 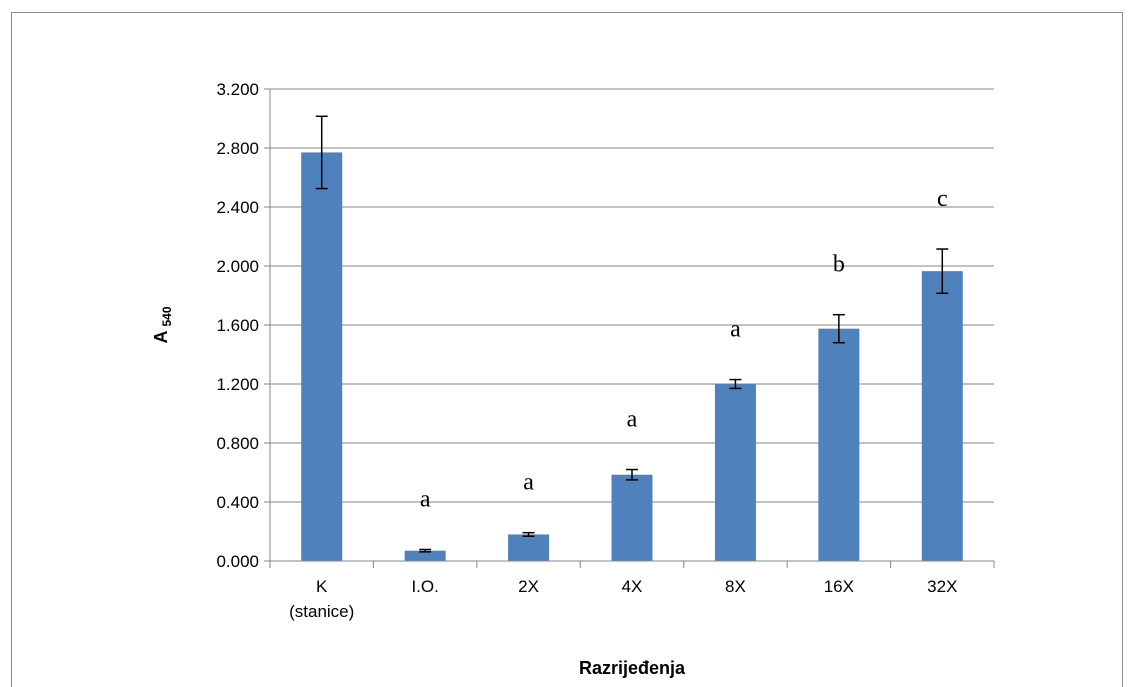 What do you see at coordinates (528, 586) in the screenshot?
I see `x-tick-label: 2X` at bounding box center [528, 586].